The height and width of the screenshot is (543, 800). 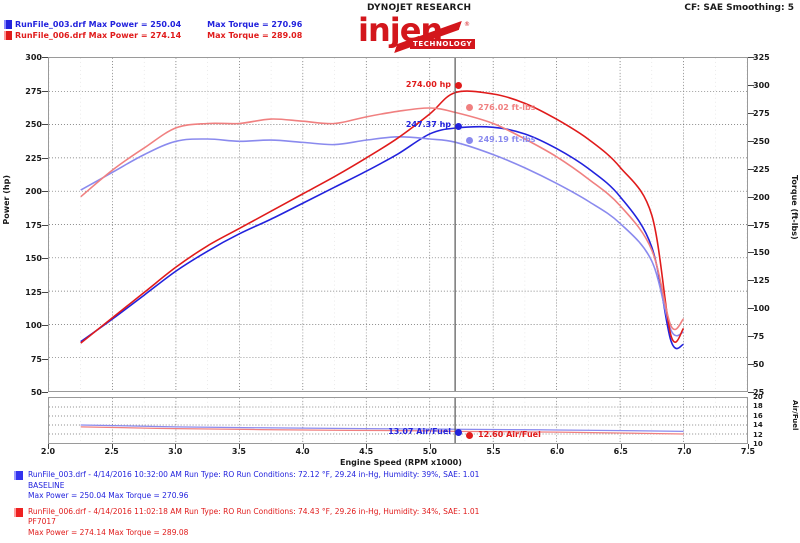 What do you see at coordinates (761, 169) in the screenshot?
I see `y-tick-right-225: 225` at bounding box center [761, 169].